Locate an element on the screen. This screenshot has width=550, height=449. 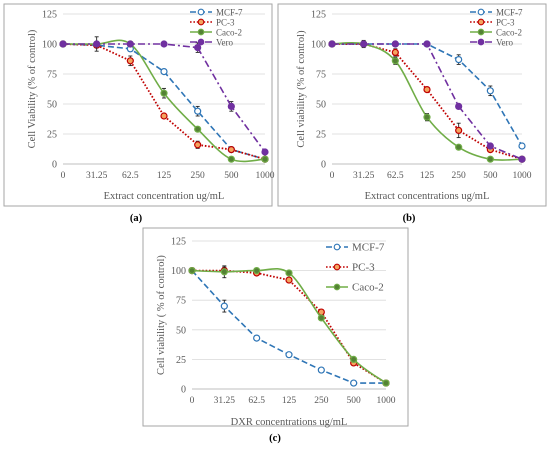
x-tick-label: 1000 is located at coordinates (522, 176).